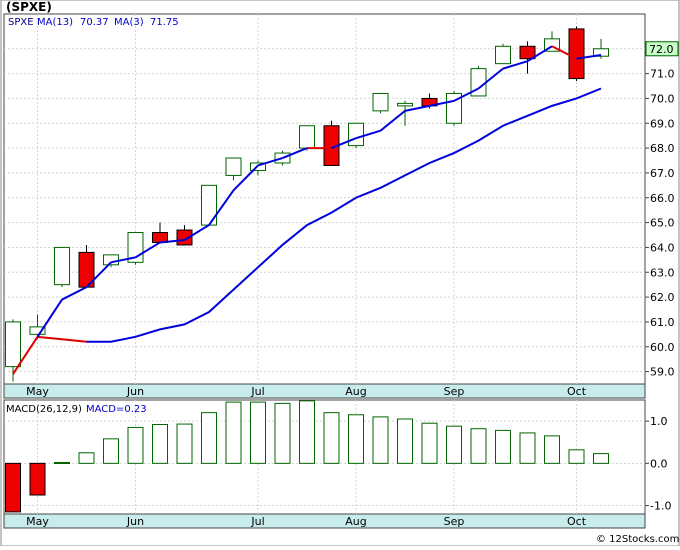  Describe the element at coordinates (116, 409) in the screenshot. I see `macd-value-label: MACD=0.23` at that location.